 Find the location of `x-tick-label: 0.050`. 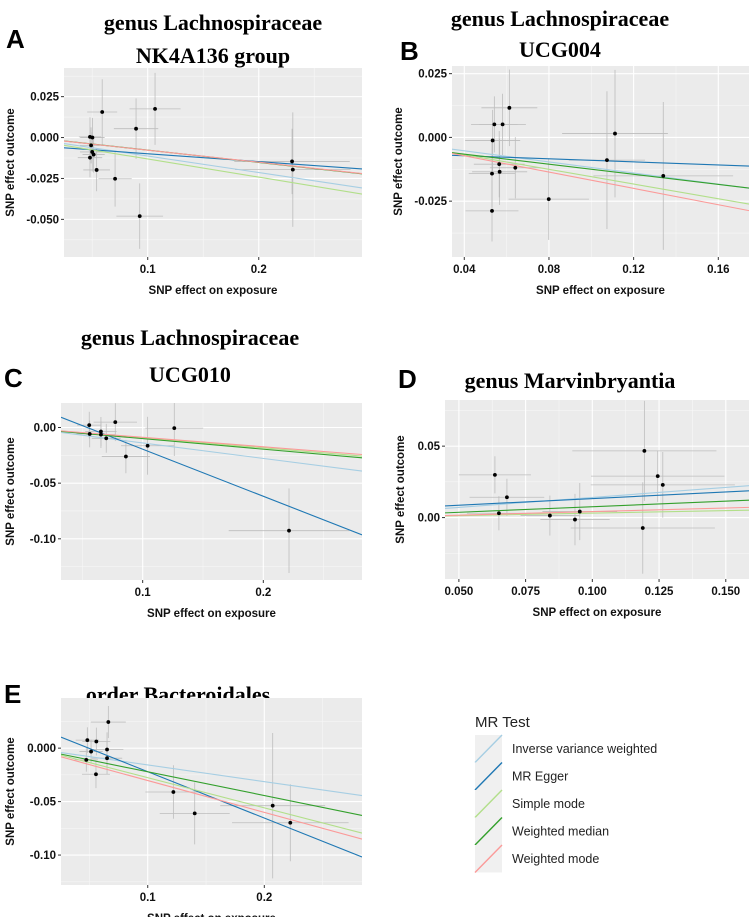

x-tick-label: 0.050 is located at coordinates (458, 592).